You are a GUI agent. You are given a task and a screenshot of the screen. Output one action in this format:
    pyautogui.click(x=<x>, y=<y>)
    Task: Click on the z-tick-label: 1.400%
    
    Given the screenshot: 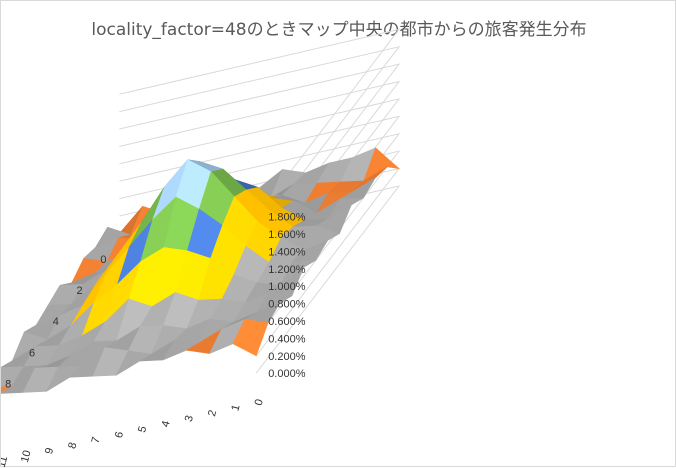 What is the action you would take?
    pyautogui.click(x=287, y=252)
    